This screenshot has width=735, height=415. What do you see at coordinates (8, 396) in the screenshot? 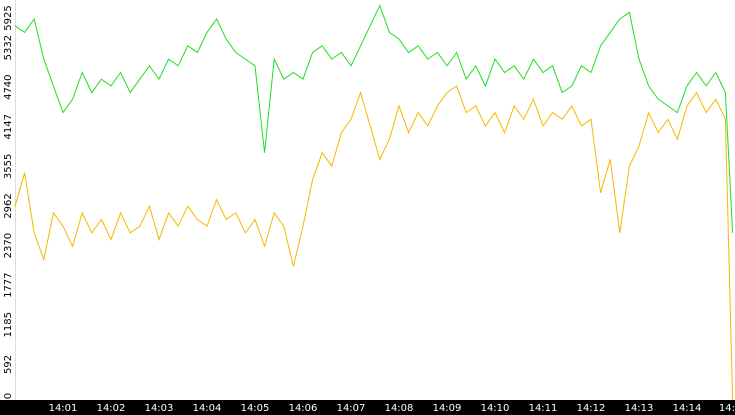
I see `y-tick-label: 0` at bounding box center [8, 396].